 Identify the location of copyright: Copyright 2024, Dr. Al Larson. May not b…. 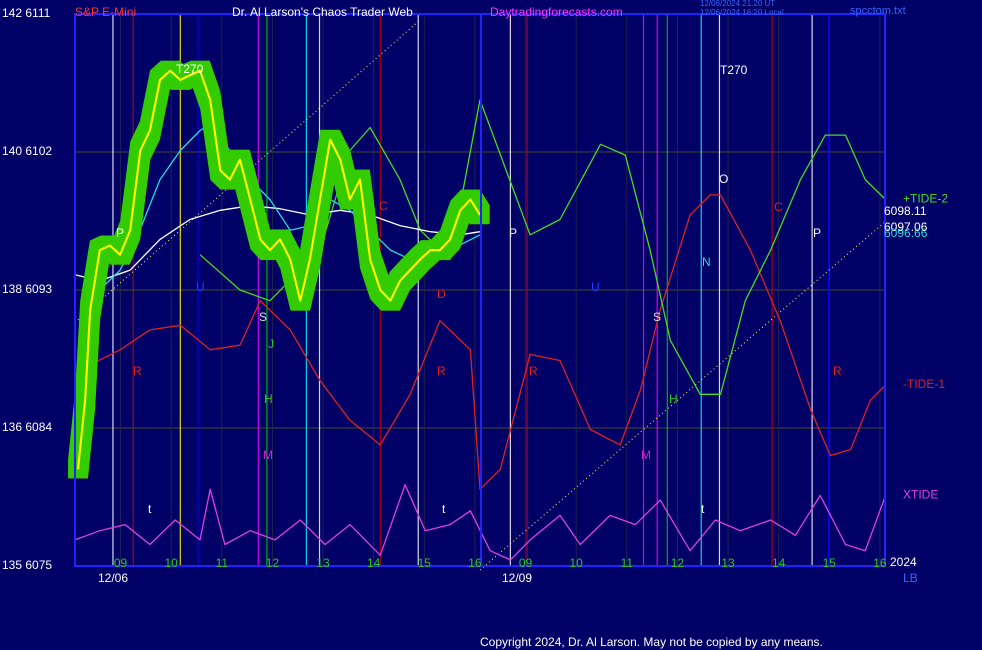
(651, 642).